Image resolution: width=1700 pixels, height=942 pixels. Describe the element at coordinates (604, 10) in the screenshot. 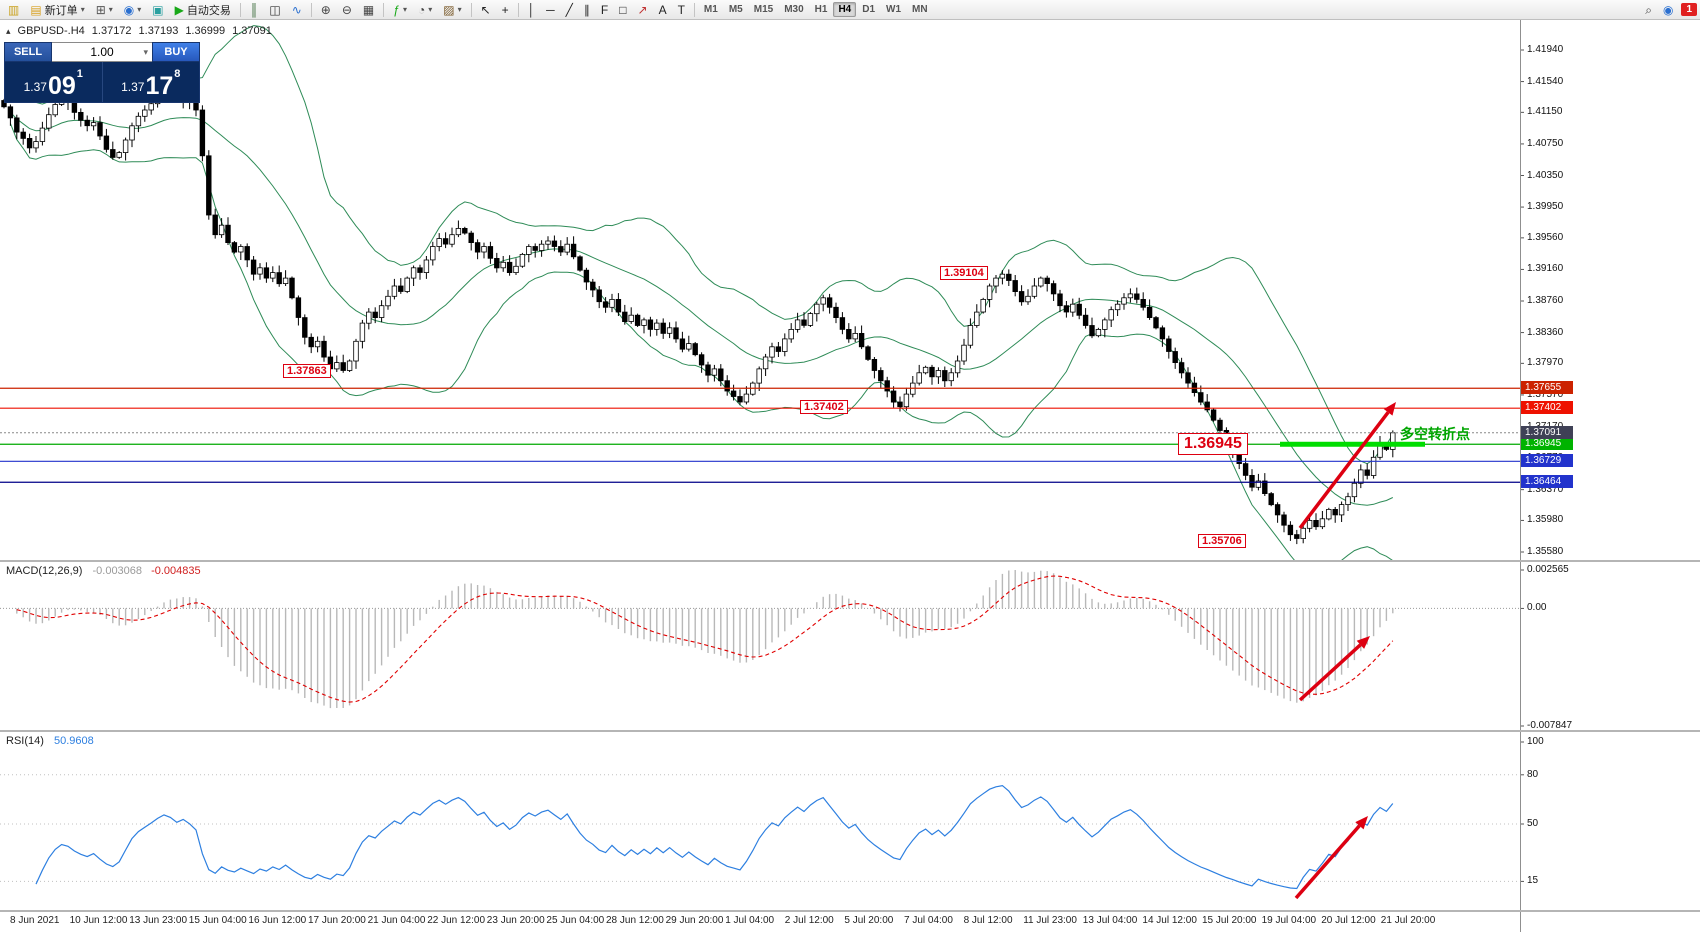

I see `fibonacci-tool: F` at that location.